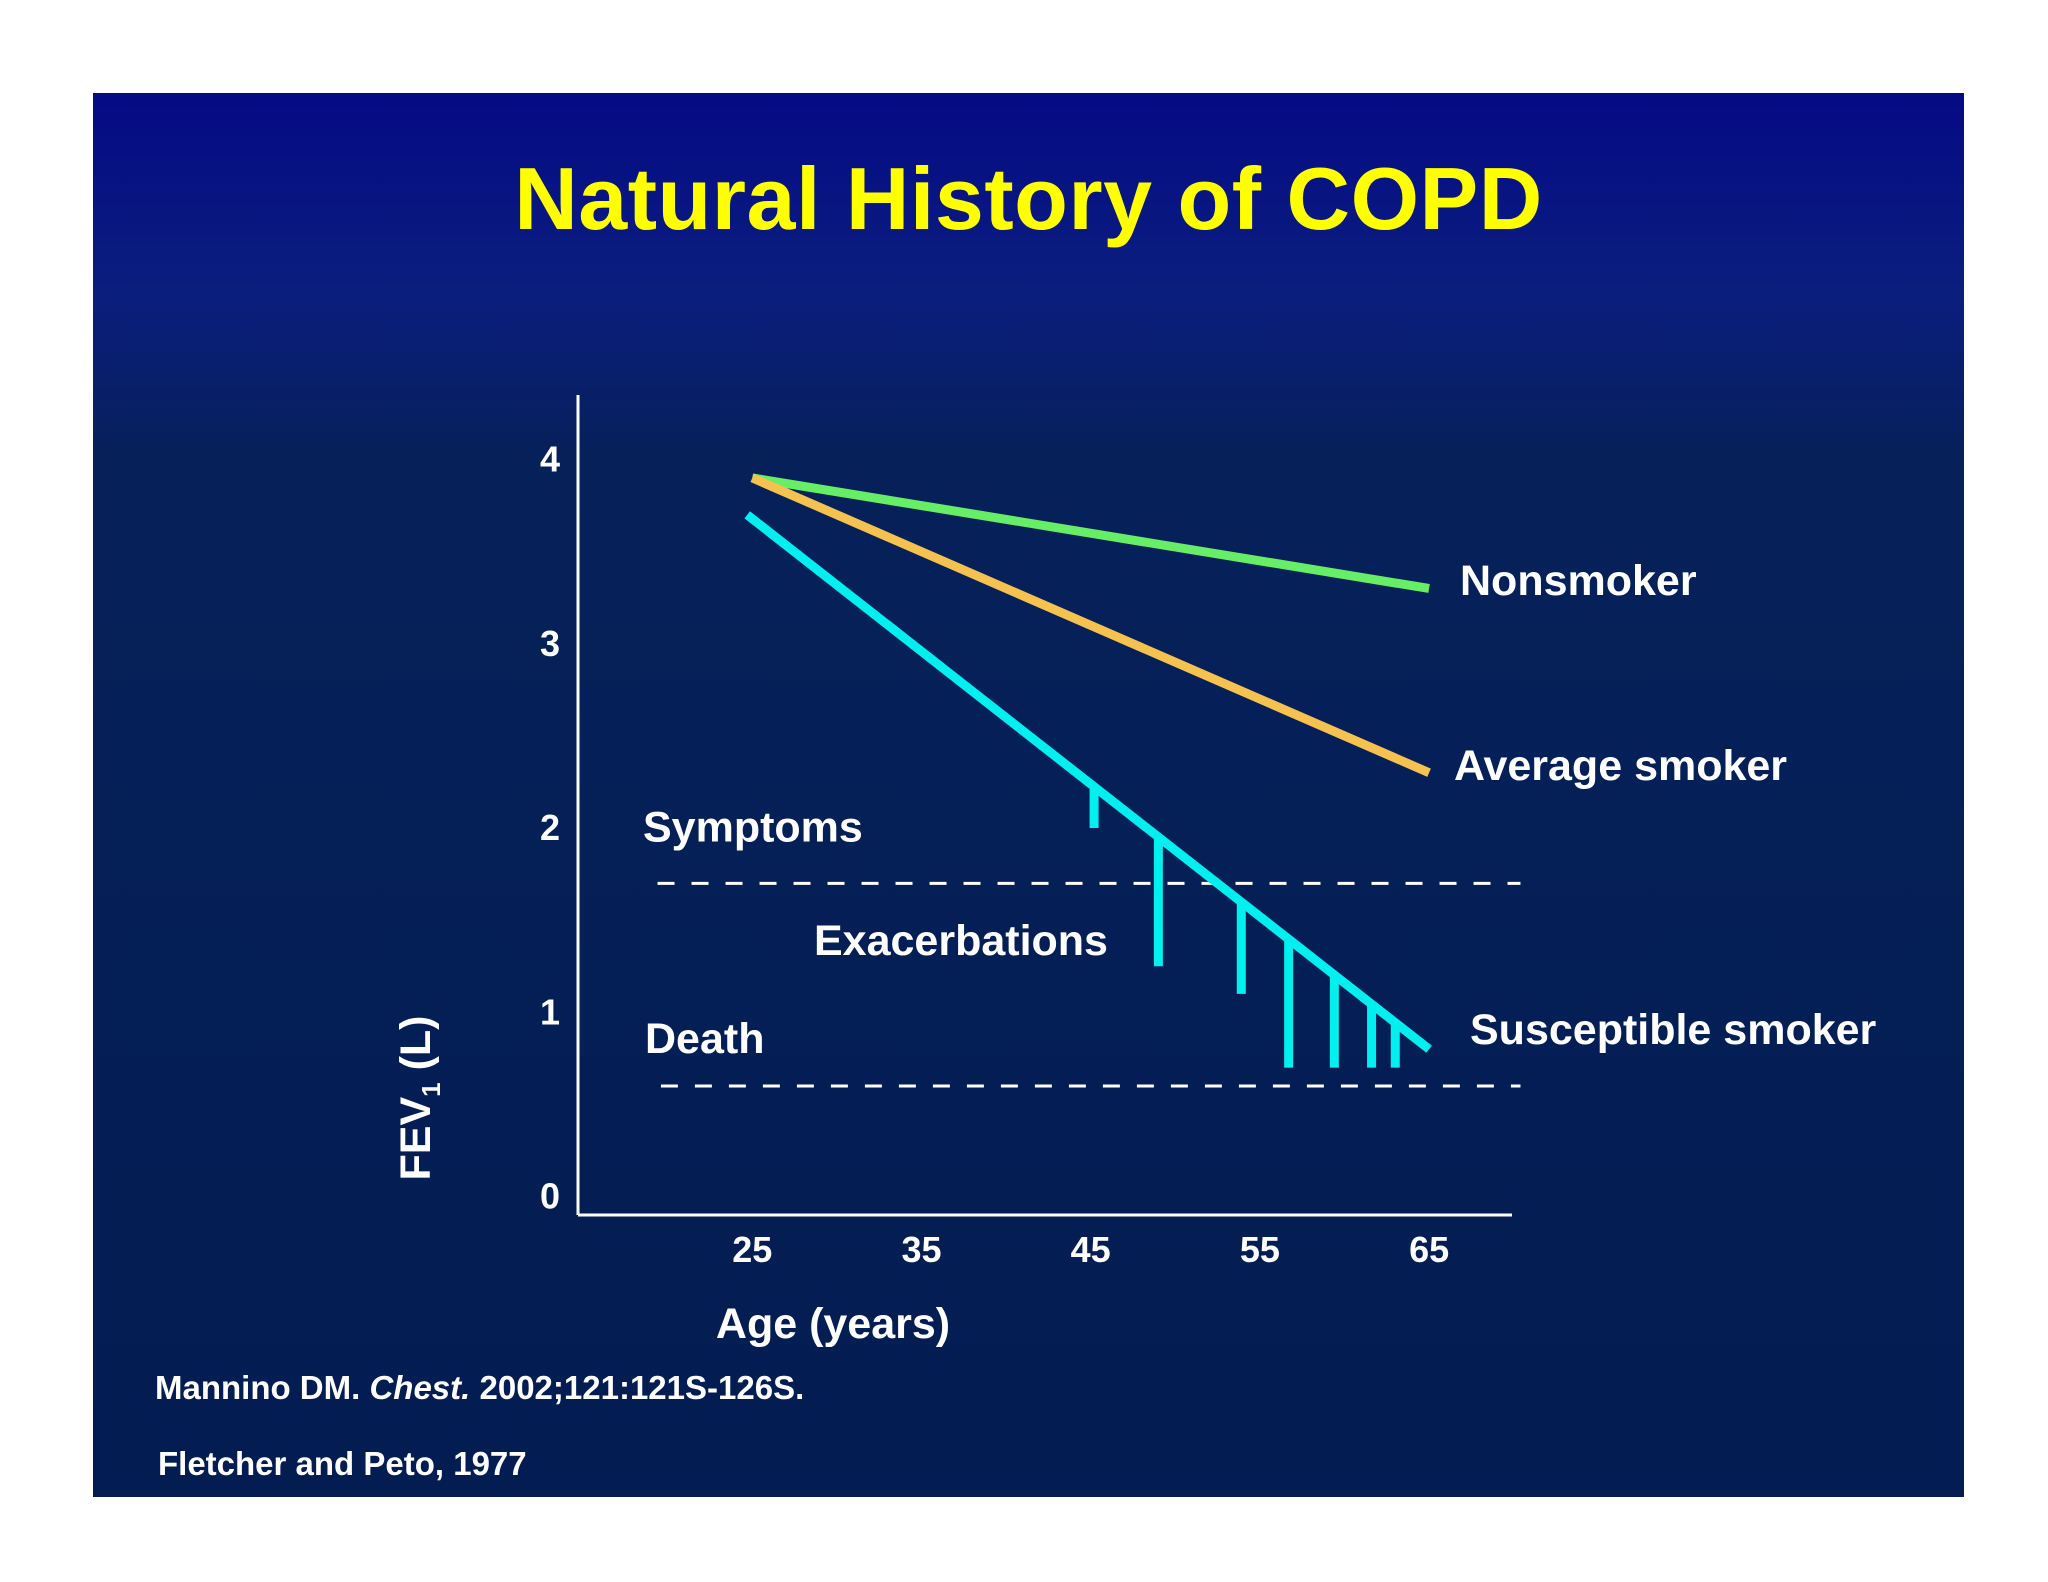 This screenshot has width=2048, height=1582. I want to click on series-label-average-smoker: Average smoker, so click(1620, 766).